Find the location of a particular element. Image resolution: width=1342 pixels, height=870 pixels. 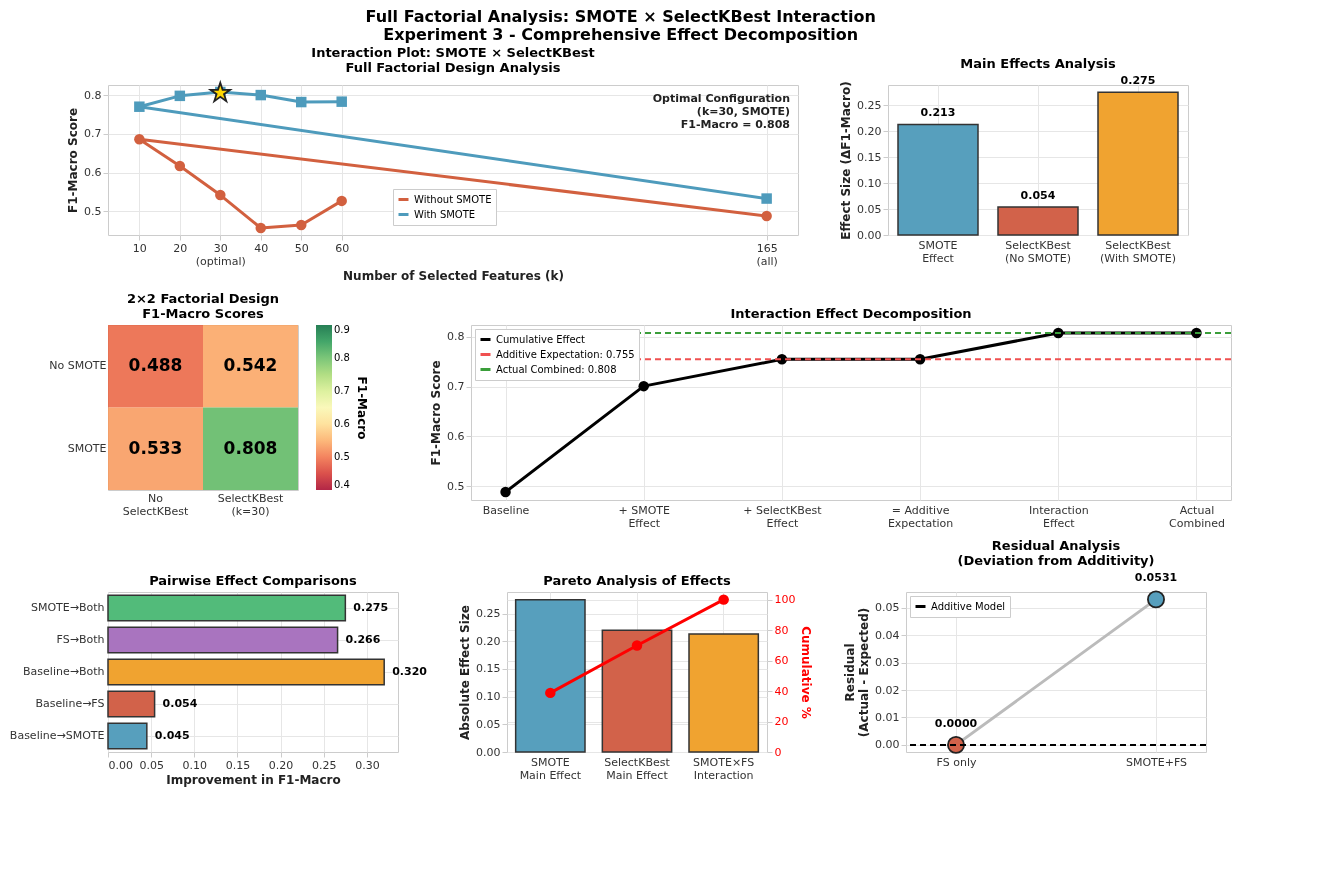

color-bar-label: 0.6 is located at coordinates (342, 423).